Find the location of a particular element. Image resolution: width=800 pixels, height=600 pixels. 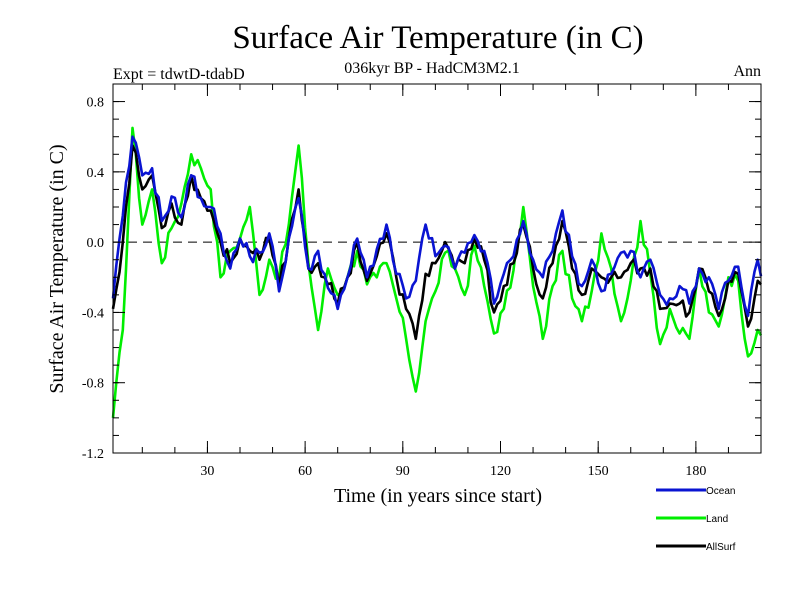

y-tick-label: 0.4 is located at coordinates (96, 173).